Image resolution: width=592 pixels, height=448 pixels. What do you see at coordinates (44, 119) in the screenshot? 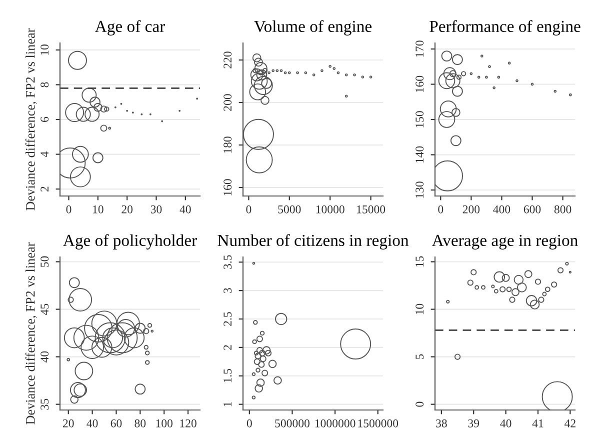
I see `y-tick-label: 6` at bounding box center [44, 119].